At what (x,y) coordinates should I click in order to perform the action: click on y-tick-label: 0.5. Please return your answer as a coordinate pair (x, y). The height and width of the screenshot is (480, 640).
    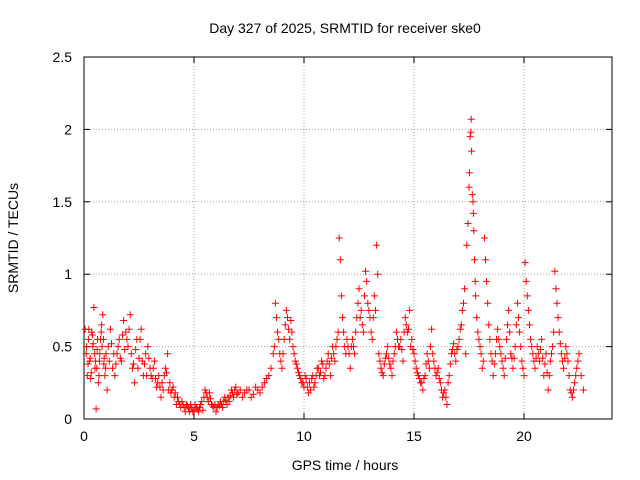
    Looking at the image, I should click on (63, 347).